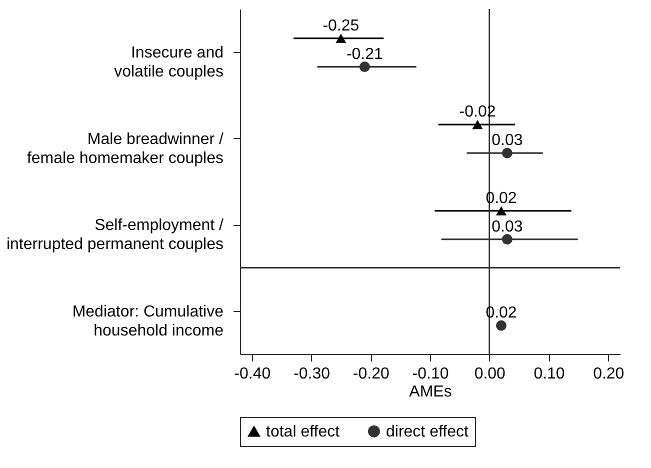 The width and height of the screenshot is (651, 468). What do you see at coordinates (608, 374) in the screenshot?
I see `x-tick-label: 0.20` at bounding box center [608, 374].